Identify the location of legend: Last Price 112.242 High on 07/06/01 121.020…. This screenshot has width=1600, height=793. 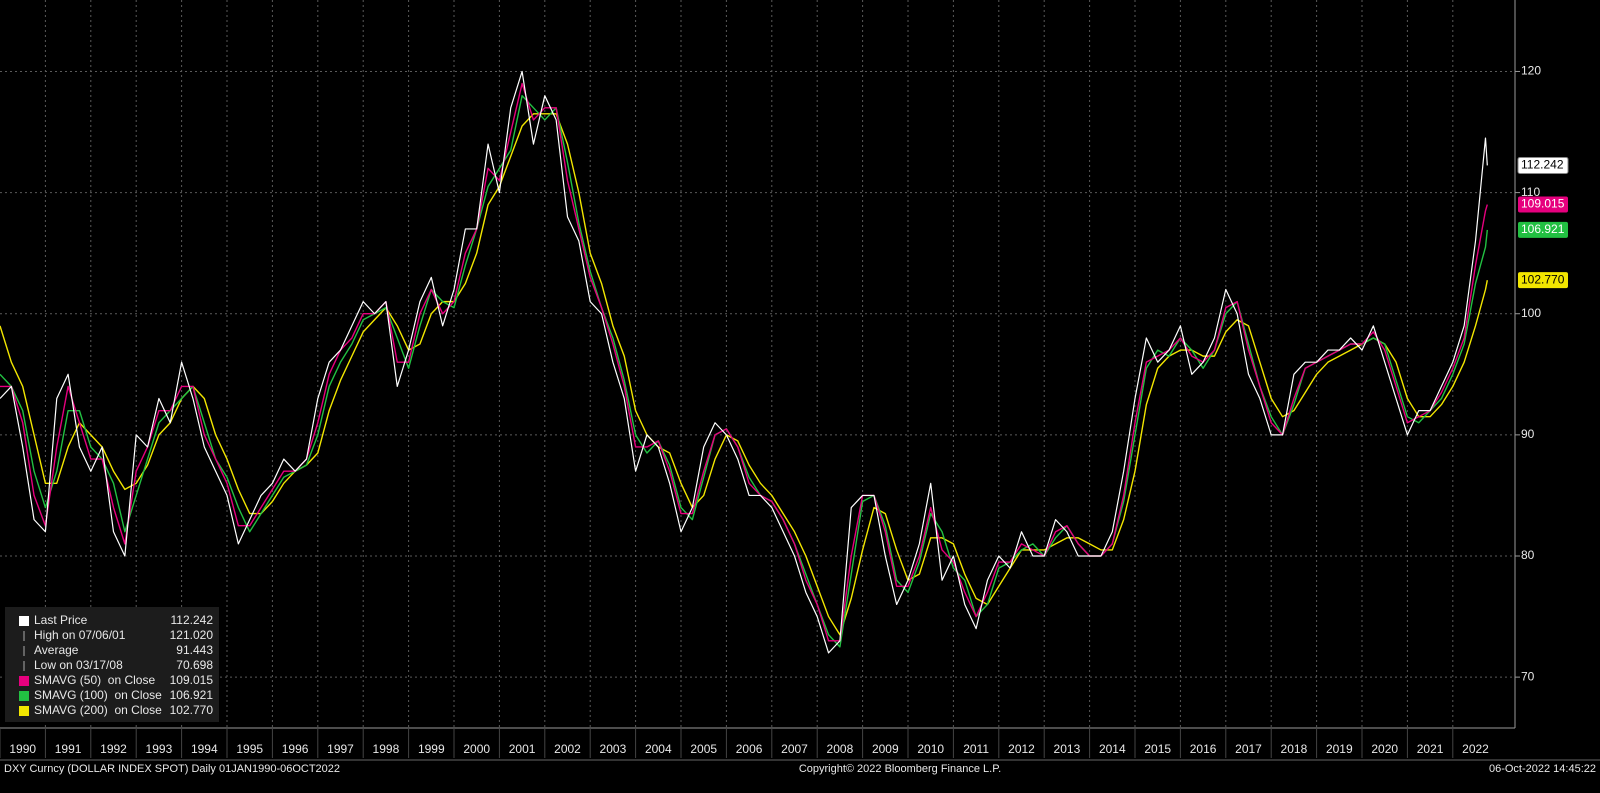
(112, 664).